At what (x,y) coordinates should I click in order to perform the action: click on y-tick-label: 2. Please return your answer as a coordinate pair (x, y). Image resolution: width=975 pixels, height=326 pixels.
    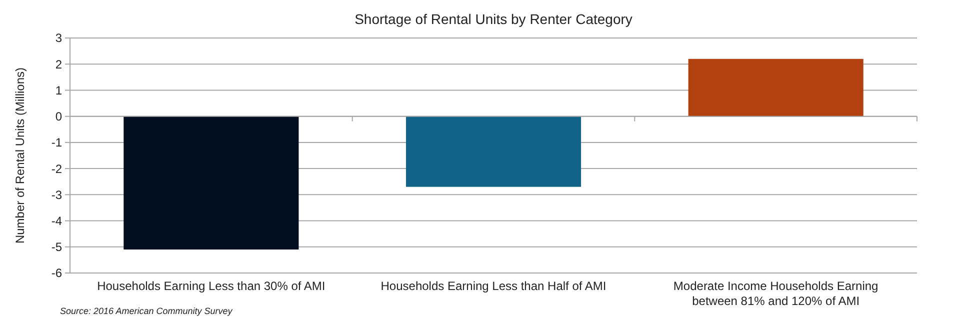
    Looking at the image, I should click on (58, 64).